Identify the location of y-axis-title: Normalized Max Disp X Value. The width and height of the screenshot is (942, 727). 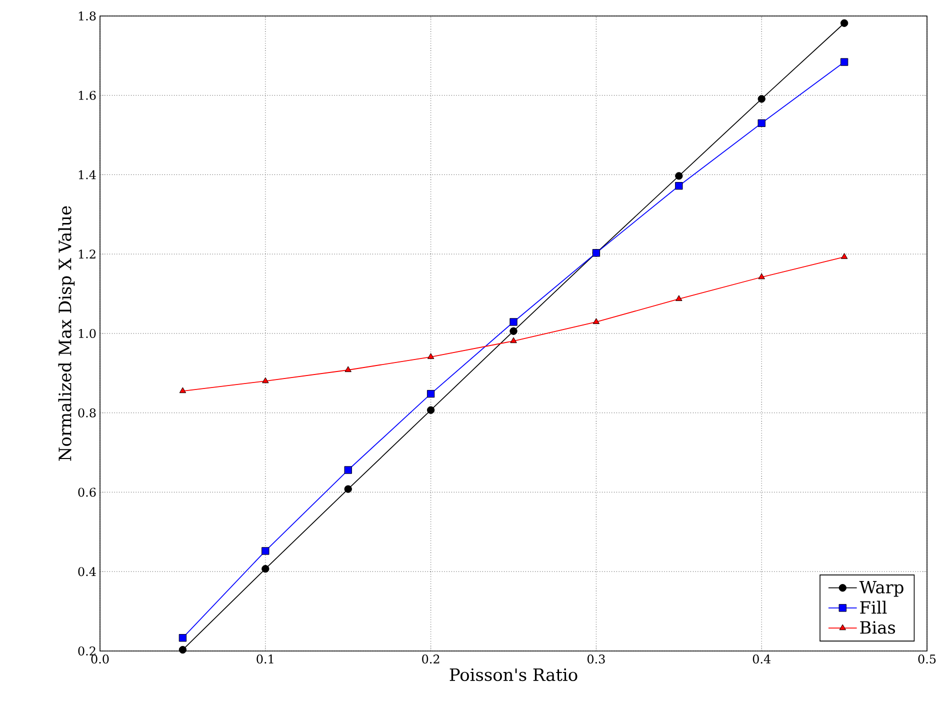
(66, 333).